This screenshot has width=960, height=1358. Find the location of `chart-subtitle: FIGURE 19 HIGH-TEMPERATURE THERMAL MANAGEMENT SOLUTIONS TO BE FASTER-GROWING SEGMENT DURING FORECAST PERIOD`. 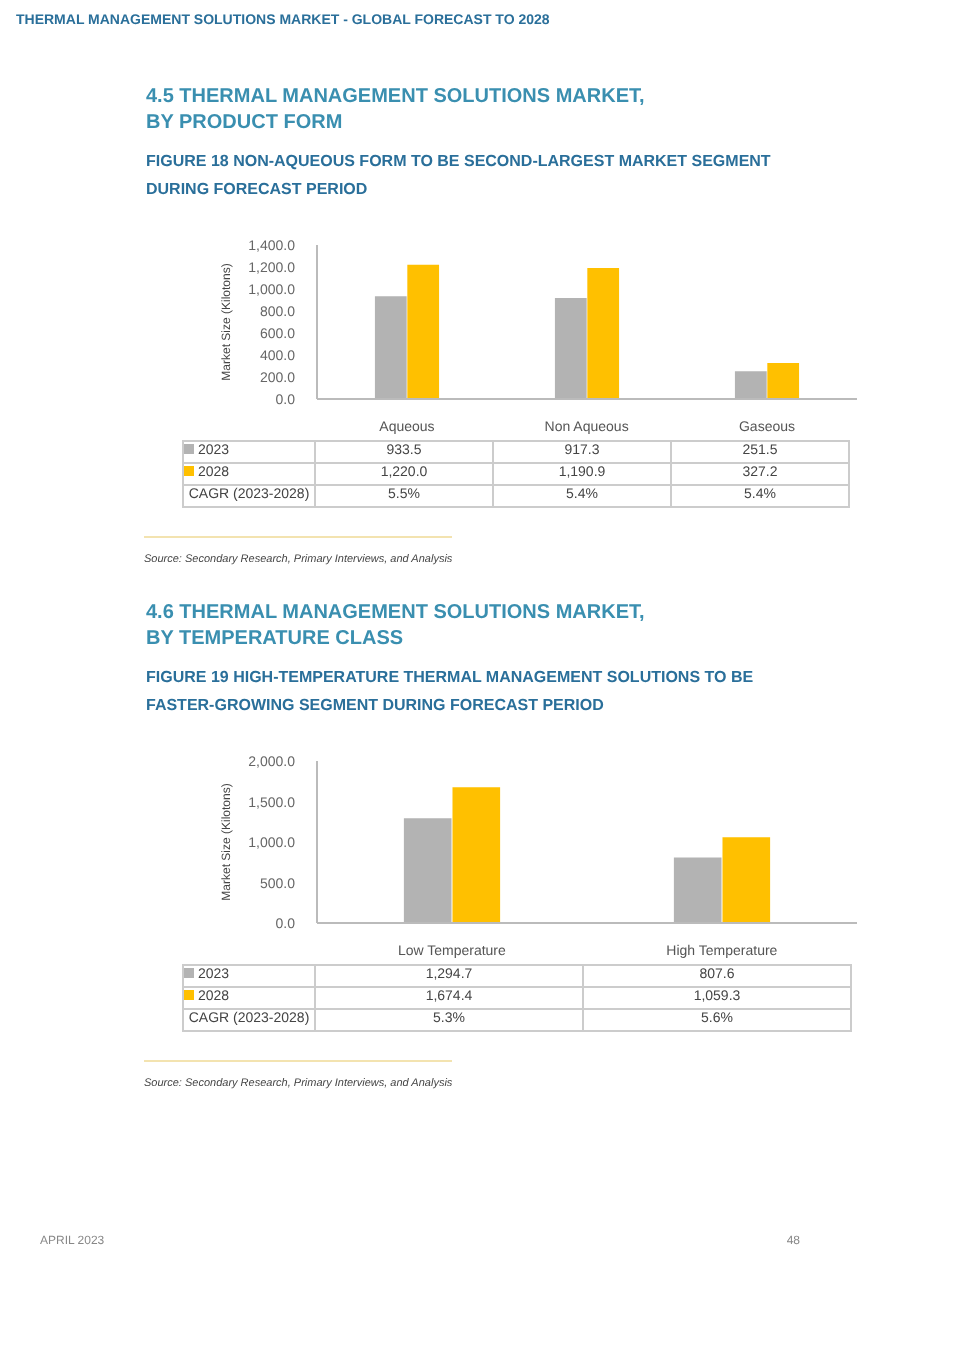

chart-subtitle: FIGURE 19 HIGH-TEMPERATURE THERMAL MANAGEMENT SOLUTIONS TO BE FASTER-GROWING SEGMENT DURING FORECAST PERIOD is located at coordinates (450, 692).